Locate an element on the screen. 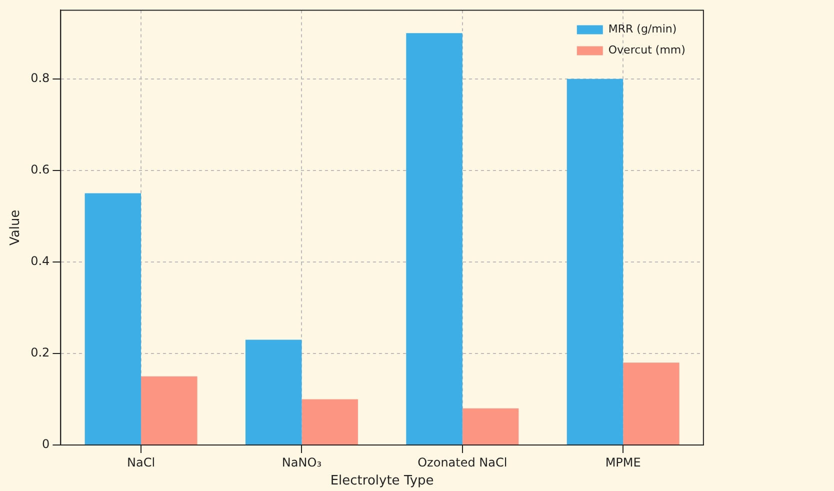 This screenshot has width=834, height=491. legend-label: MRR (g/min) is located at coordinates (642, 29).